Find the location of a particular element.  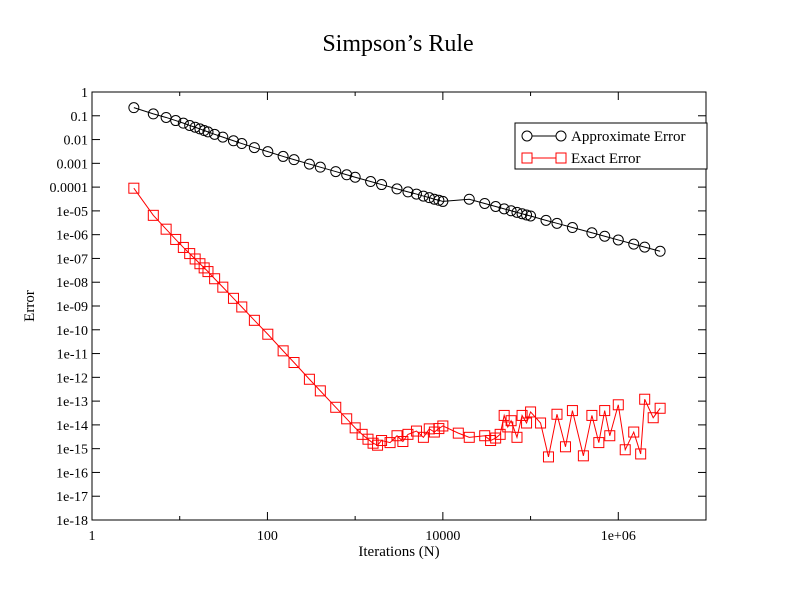

legend: Approximate Error Exact Error is located at coordinates (611, 146).